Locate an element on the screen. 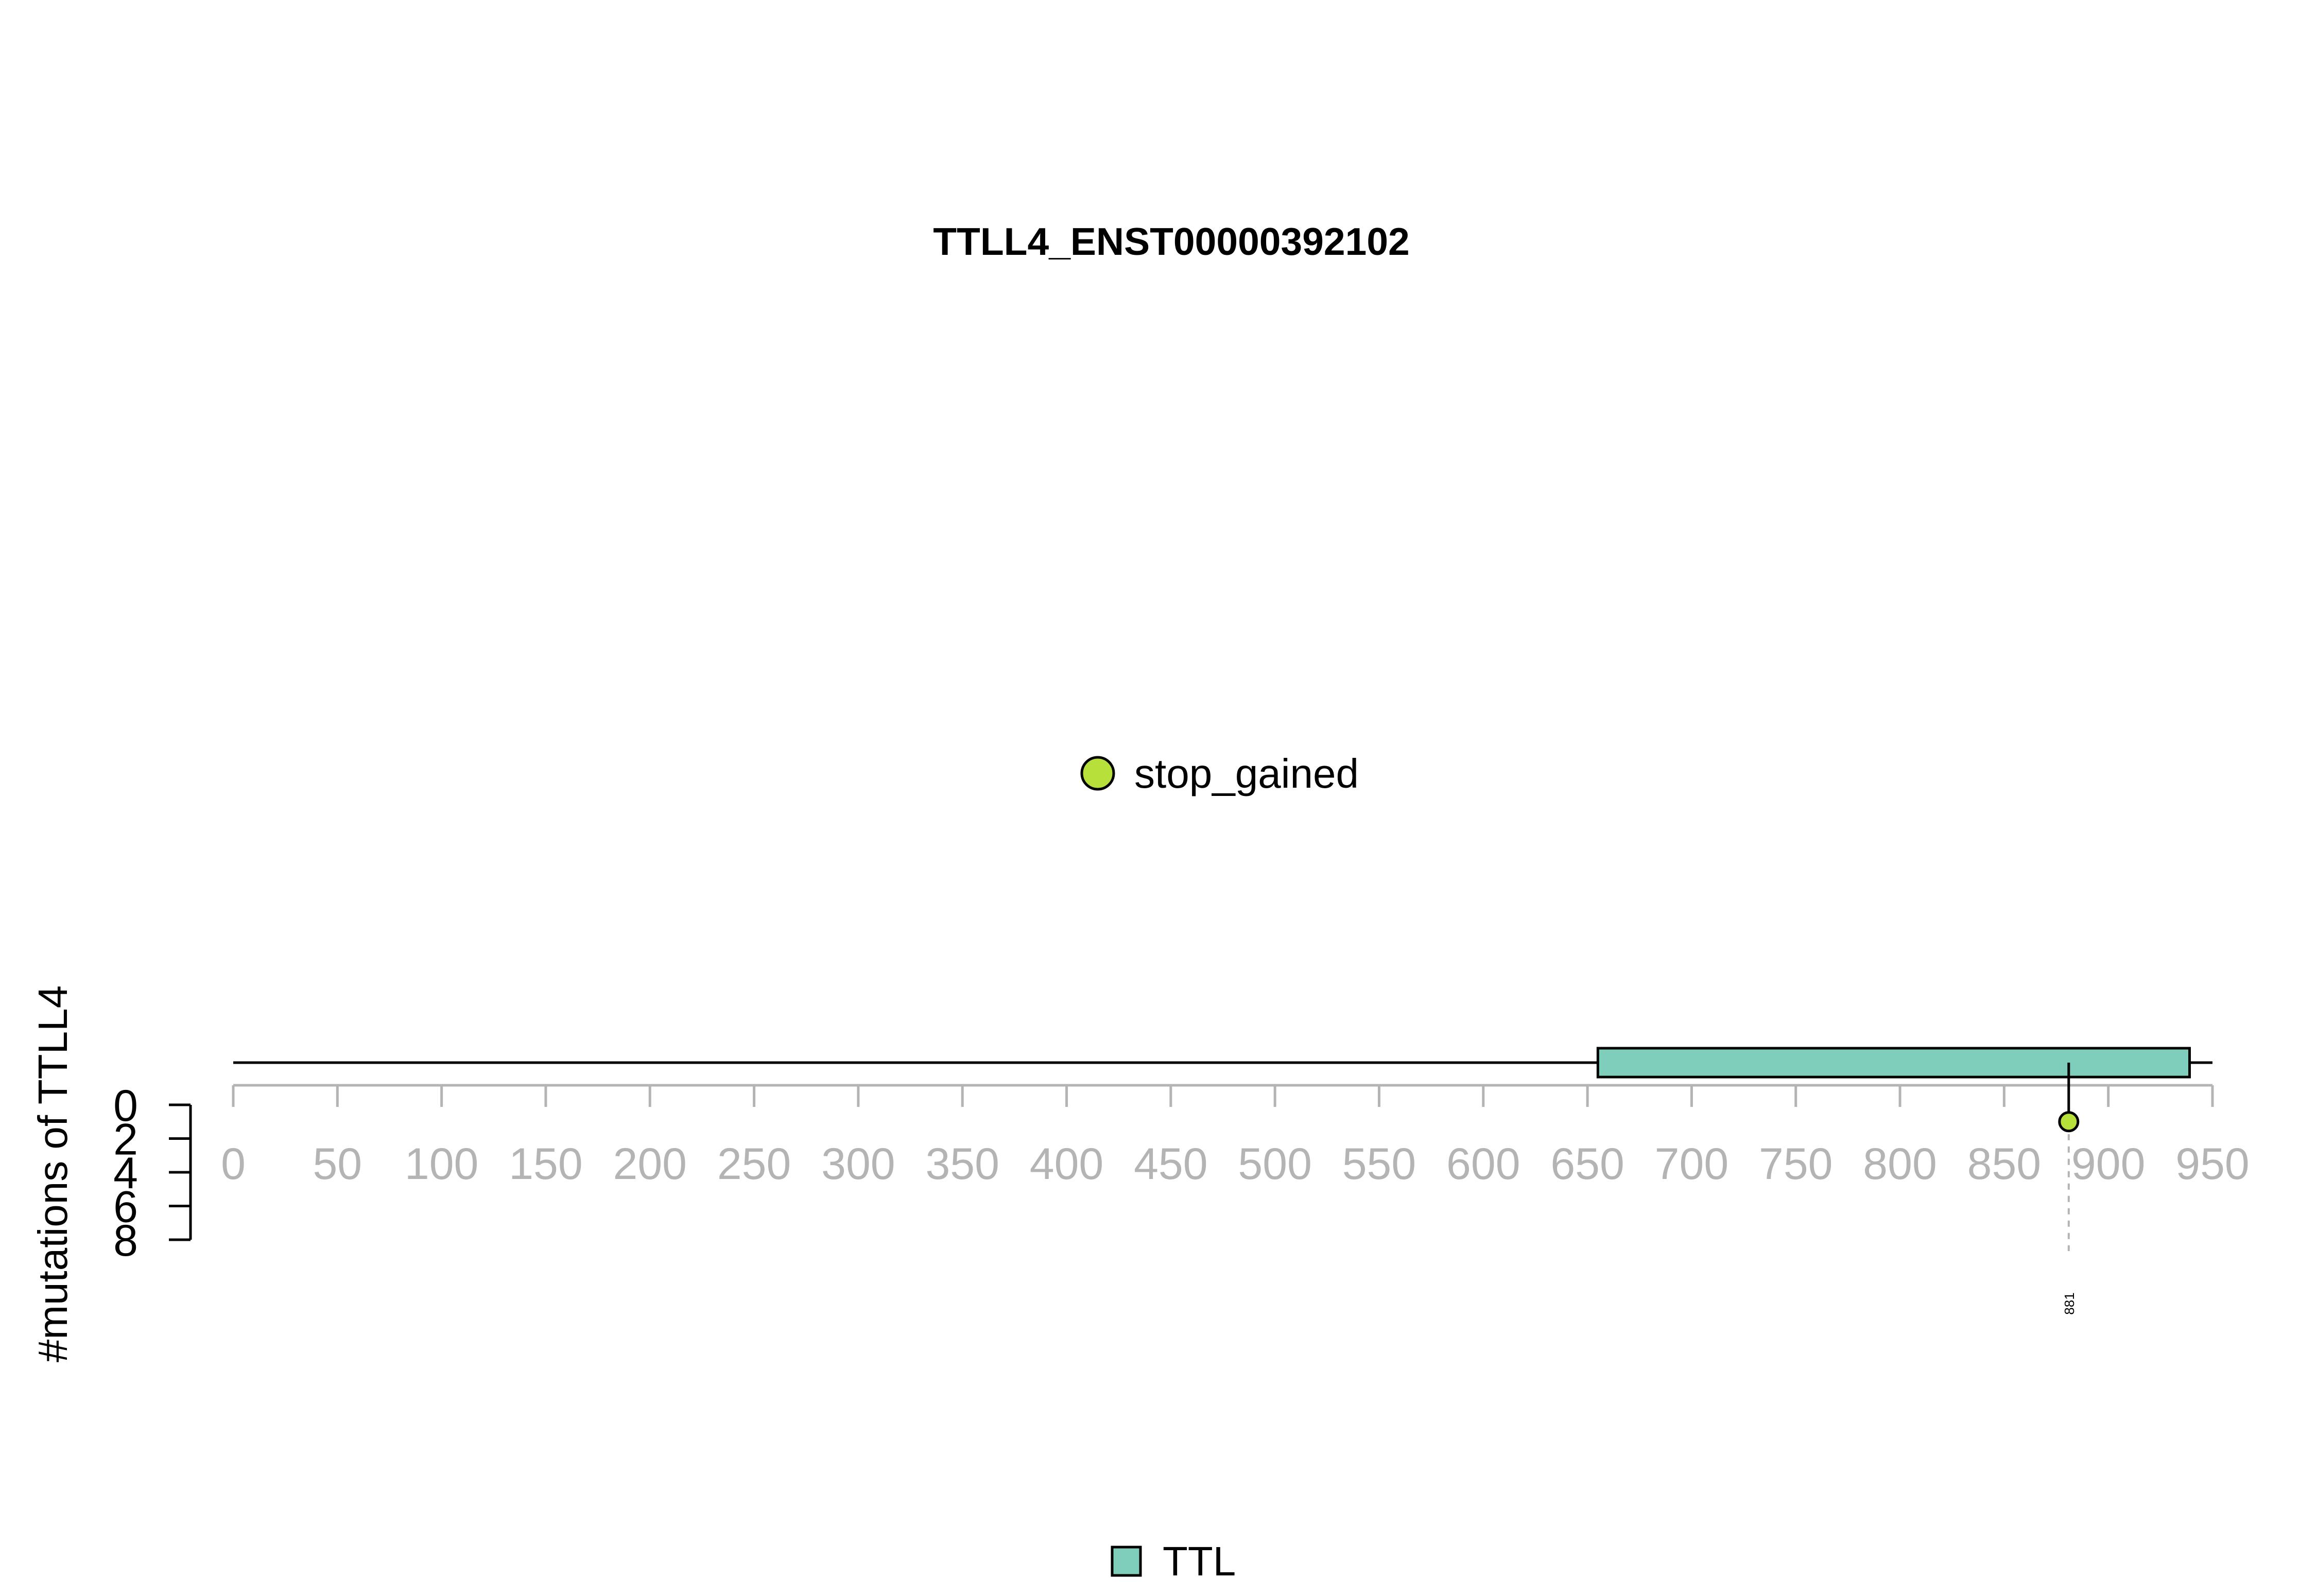  y-tick-label: 2 is located at coordinates (125, 1140).